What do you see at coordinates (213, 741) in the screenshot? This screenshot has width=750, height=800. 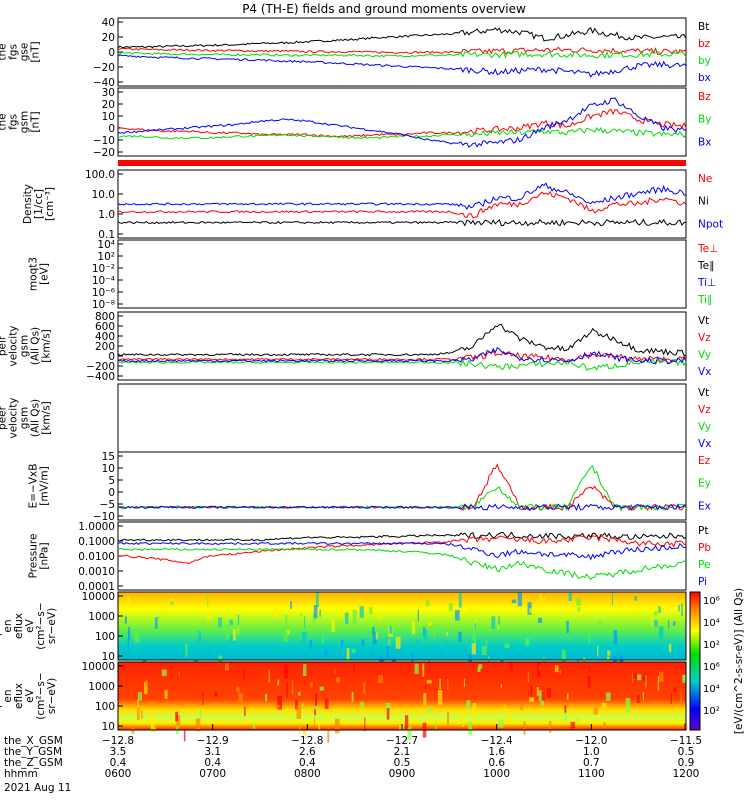 I see `xaxis-value: −12.9` at bounding box center [213, 741].